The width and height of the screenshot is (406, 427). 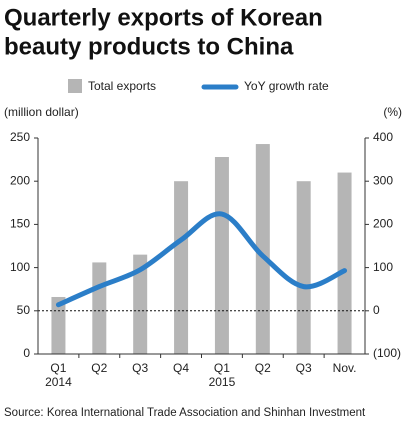 I want to click on y2-tick-label: 400, so click(x=383, y=137).